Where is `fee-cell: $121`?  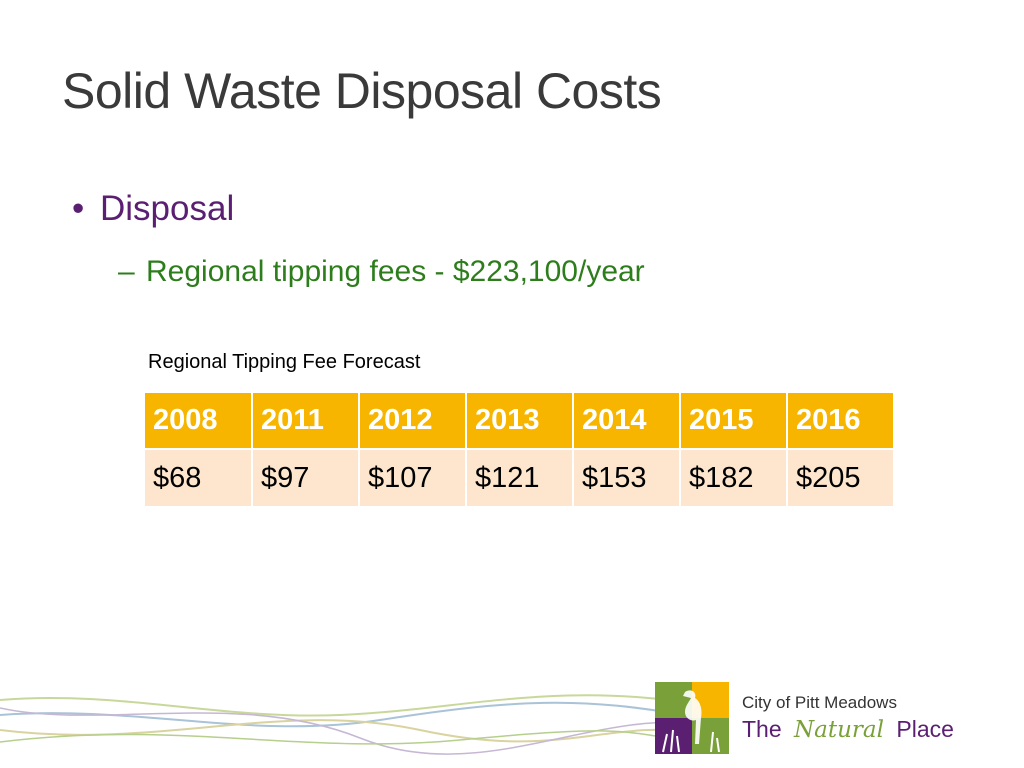 fee-cell: $121 is located at coordinates (520, 478).